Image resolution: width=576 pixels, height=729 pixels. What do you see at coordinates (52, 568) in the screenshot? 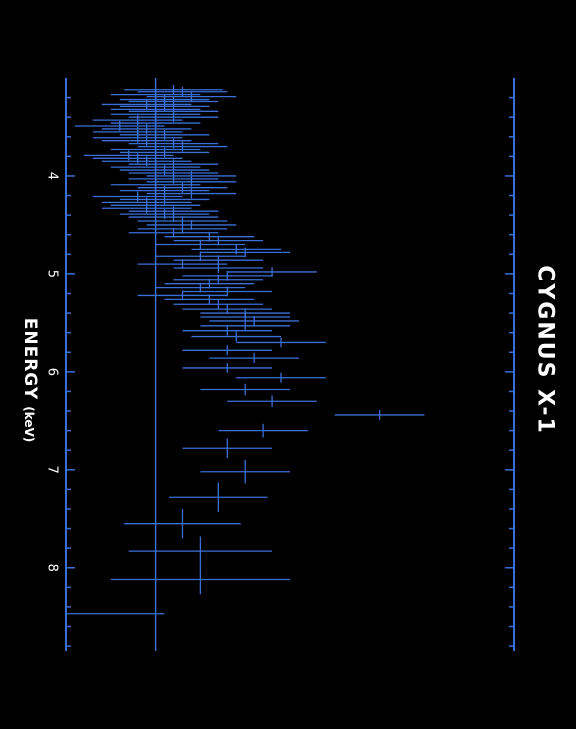
I see `x-tick-label: 8` at bounding box center [52, 568].